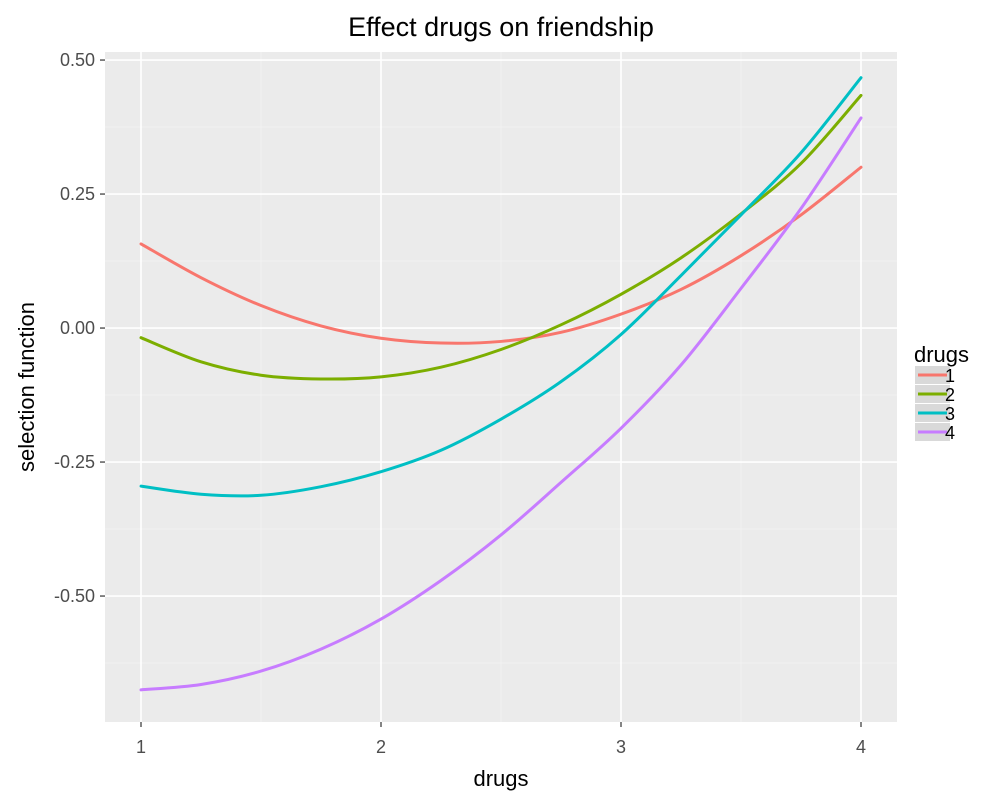 The height and width of the screenshot is (805, 1000). What do you see at coordinates (621, 747) in the screenshot?
I see `x-tick-label: 3` at bounding box center [621, 747].